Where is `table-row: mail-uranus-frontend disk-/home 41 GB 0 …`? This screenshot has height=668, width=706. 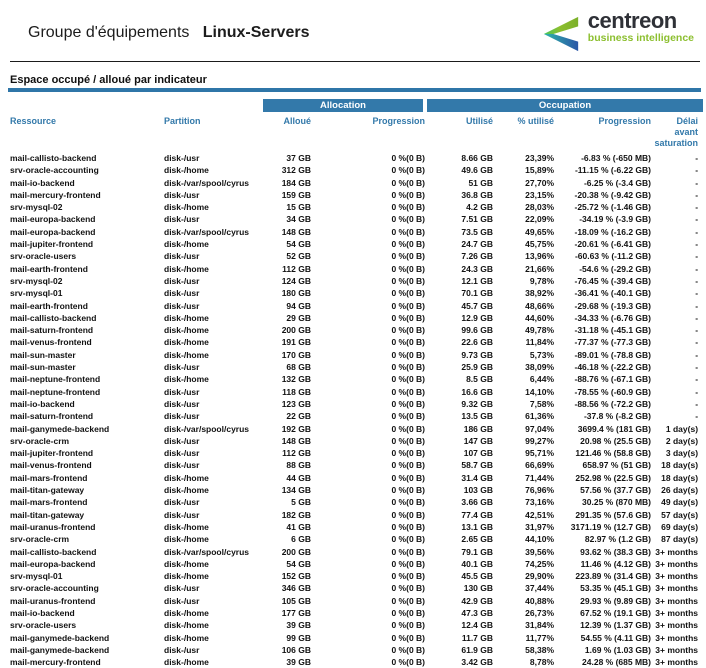 table-row: mail-uranus-frontend disk-/home 41 GB 0 … is located at coordinates (356, 527).